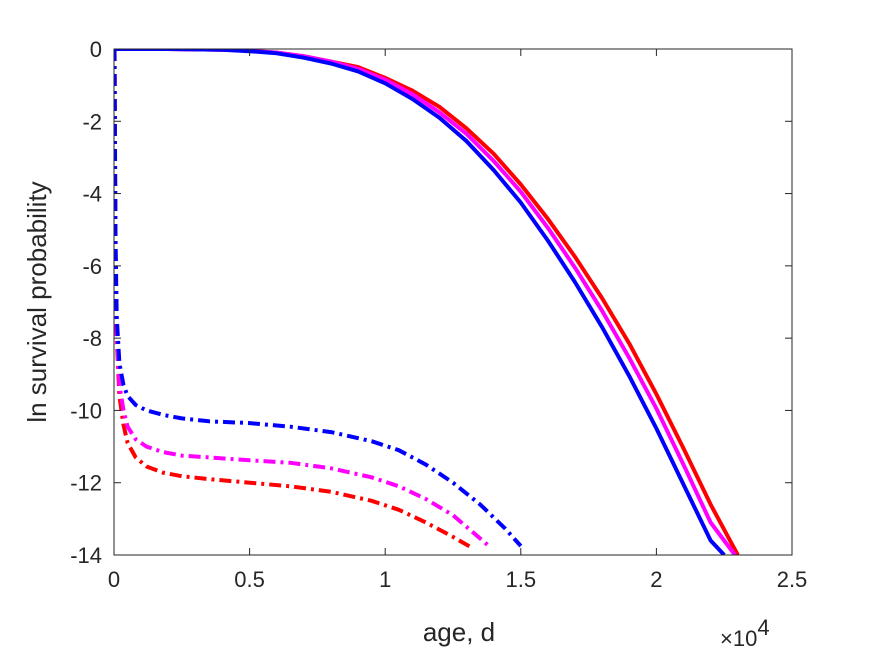 The image size is (875, 661). Describe the element at coordinates (385, 579) in the screenshot. I see `x-tick-label: 1` at that location.